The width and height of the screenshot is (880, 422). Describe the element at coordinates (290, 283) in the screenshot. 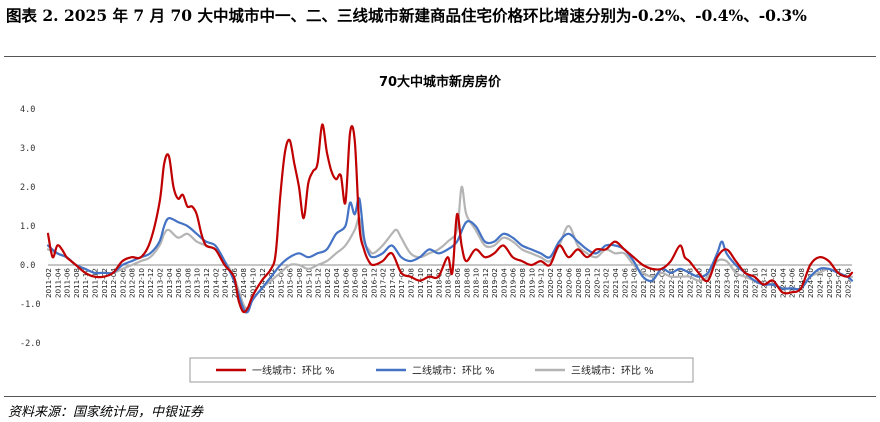

I see `x-tick-label: 2015-06` at that location.